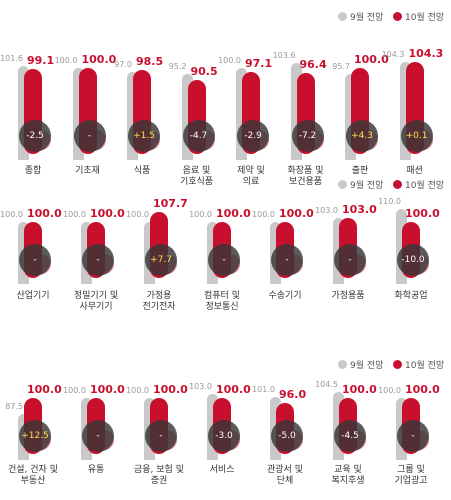 This screenshot has height=500, width=451. Describe the element at coordinates (14, 407) in the screenshot. I see `value-prev: 87.5` at that location.